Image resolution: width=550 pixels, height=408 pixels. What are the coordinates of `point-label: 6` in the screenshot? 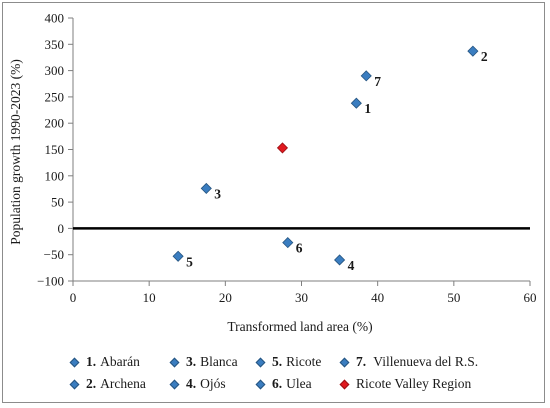 It's located at (299, 248).